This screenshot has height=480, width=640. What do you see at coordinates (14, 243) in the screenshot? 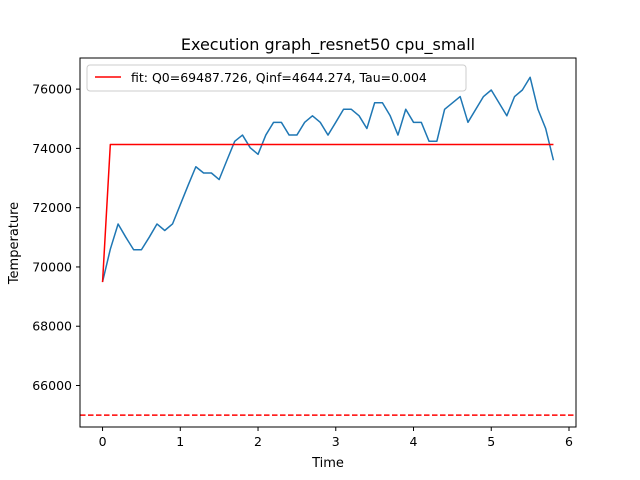
I see `y-axis-label: Temperature` at bounding box center [14, 243].